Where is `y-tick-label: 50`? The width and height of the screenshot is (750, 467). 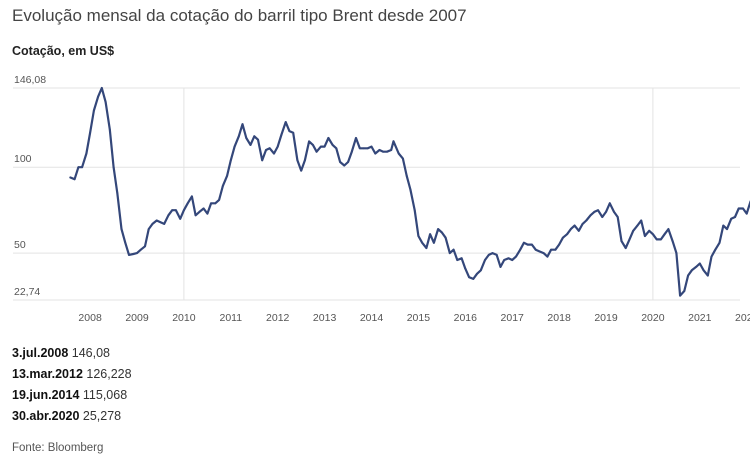 y-tick-label: 50 is located at coordinates (20, 245).